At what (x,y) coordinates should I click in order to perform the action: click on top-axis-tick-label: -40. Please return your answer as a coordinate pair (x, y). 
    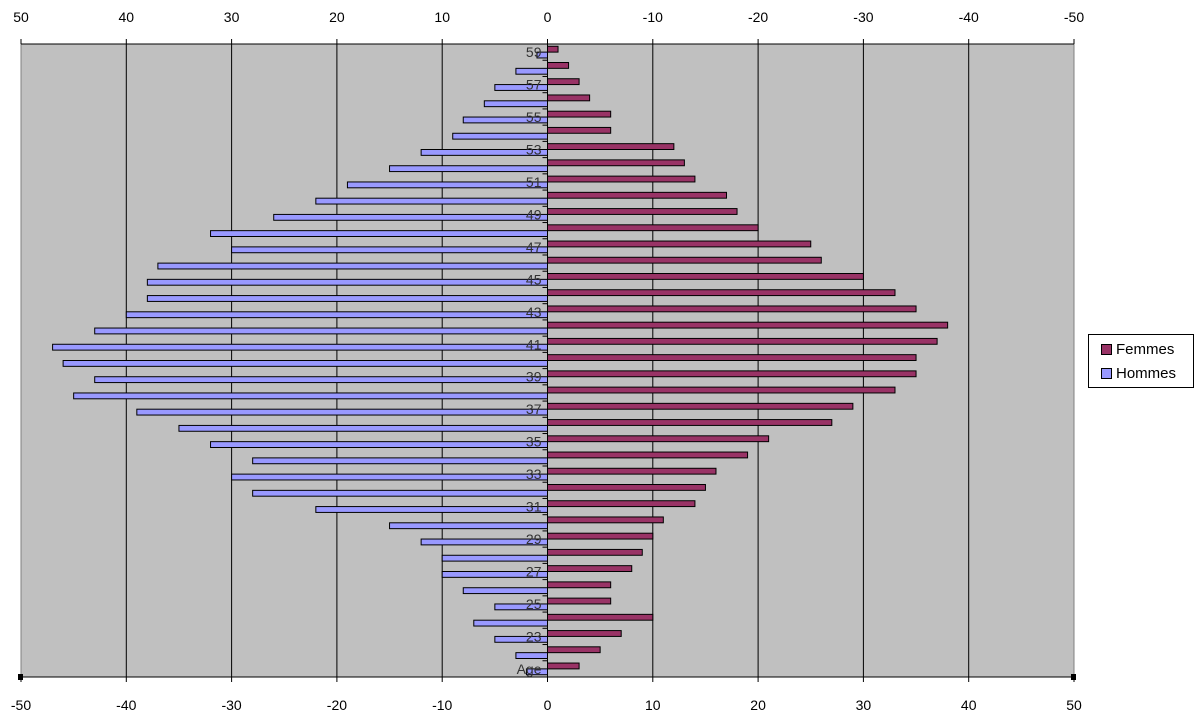
    Looking at the image, I should click on (969, 17).